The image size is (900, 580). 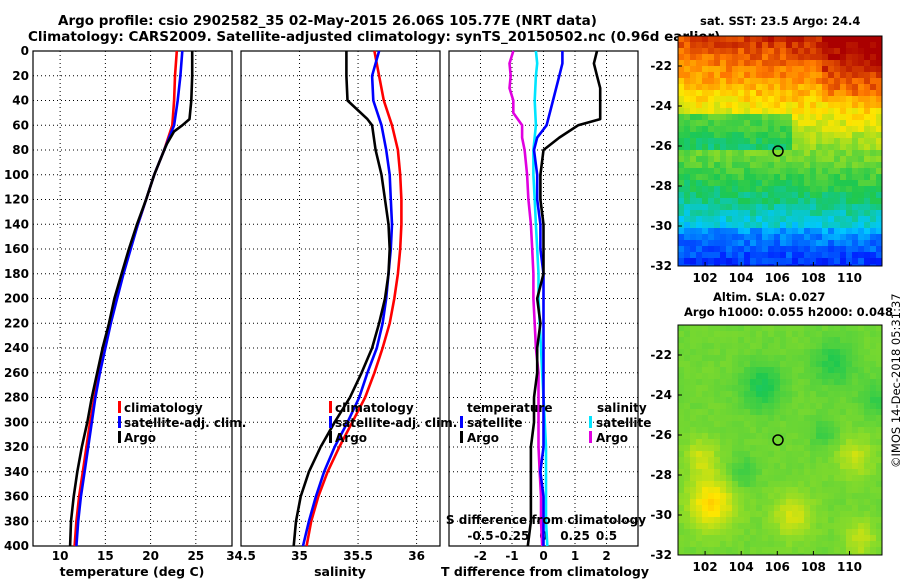 I want to click on sla-map: 102 104 106 108 110-22-24-26-28-30-32, so click(x=766, y=449).